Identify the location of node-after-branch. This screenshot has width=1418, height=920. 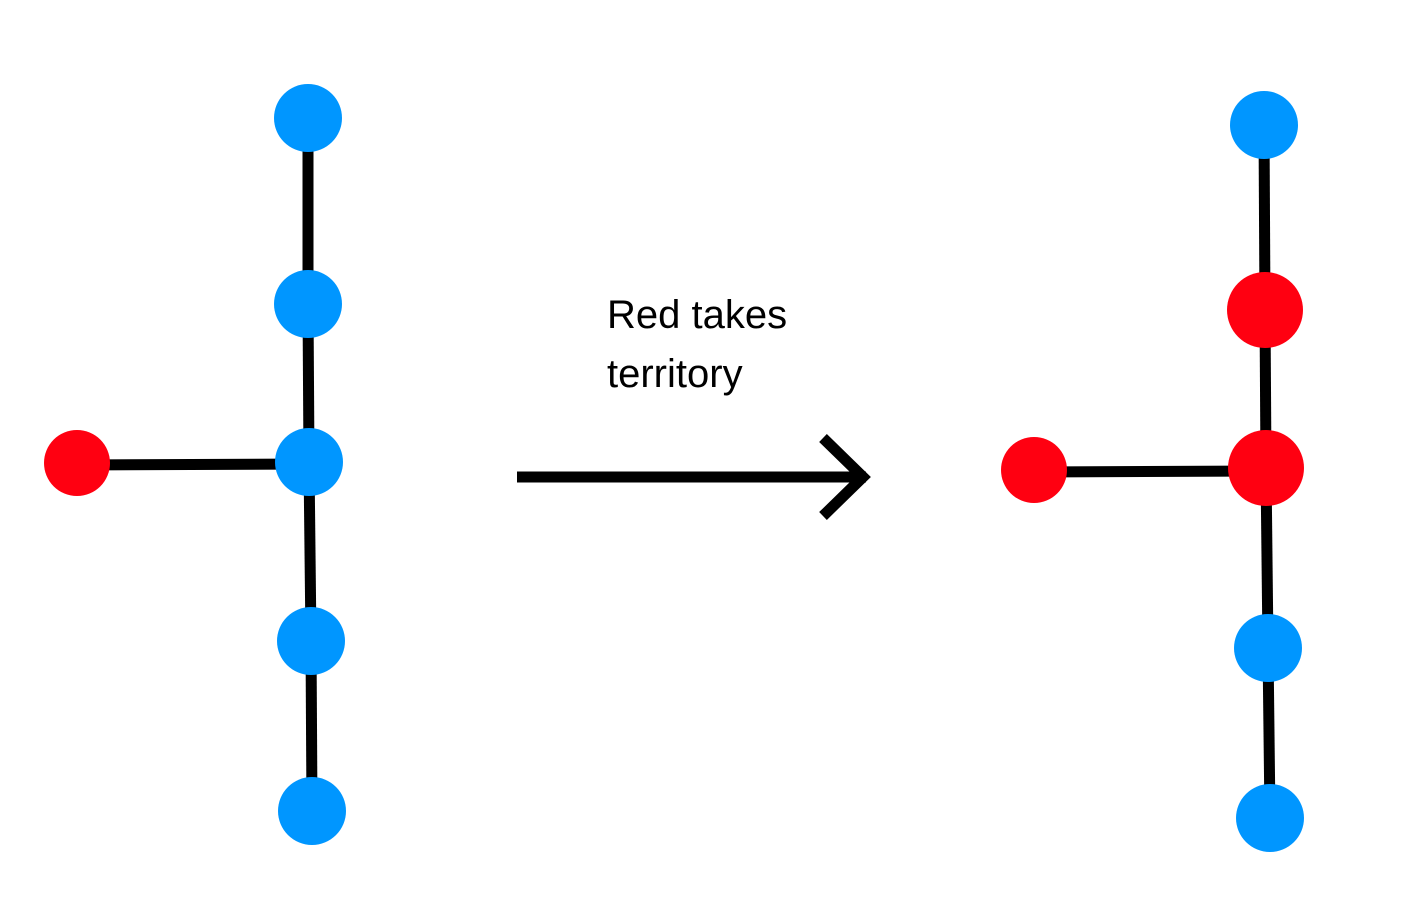
(1034, 470).